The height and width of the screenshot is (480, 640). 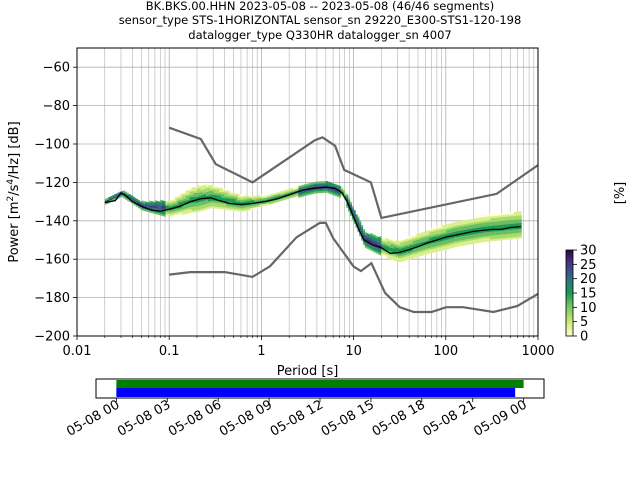 I want to click on timeline-tick-label: 05-09 00, so click(x=501, y=418).